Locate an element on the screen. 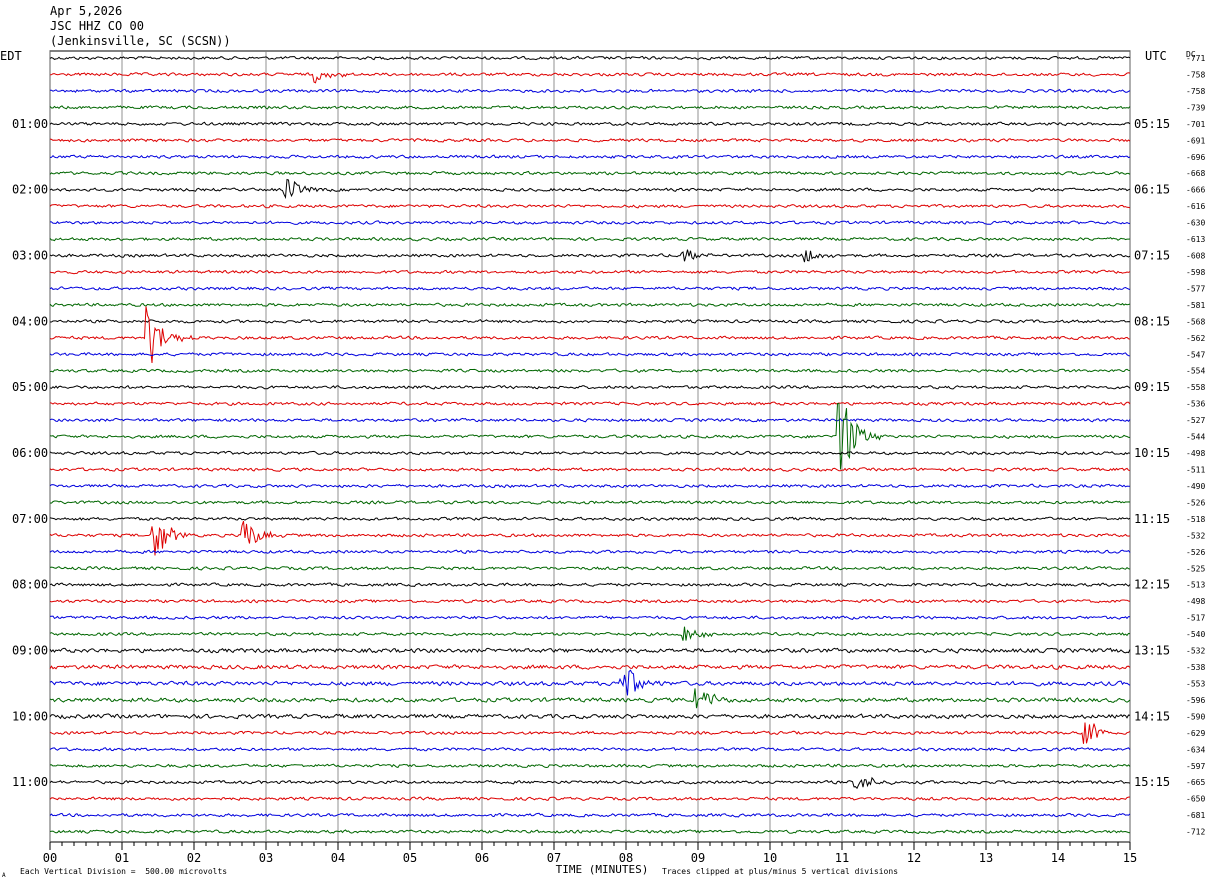  dc-offset-label: -596 is located at coordinates (1195, 700).